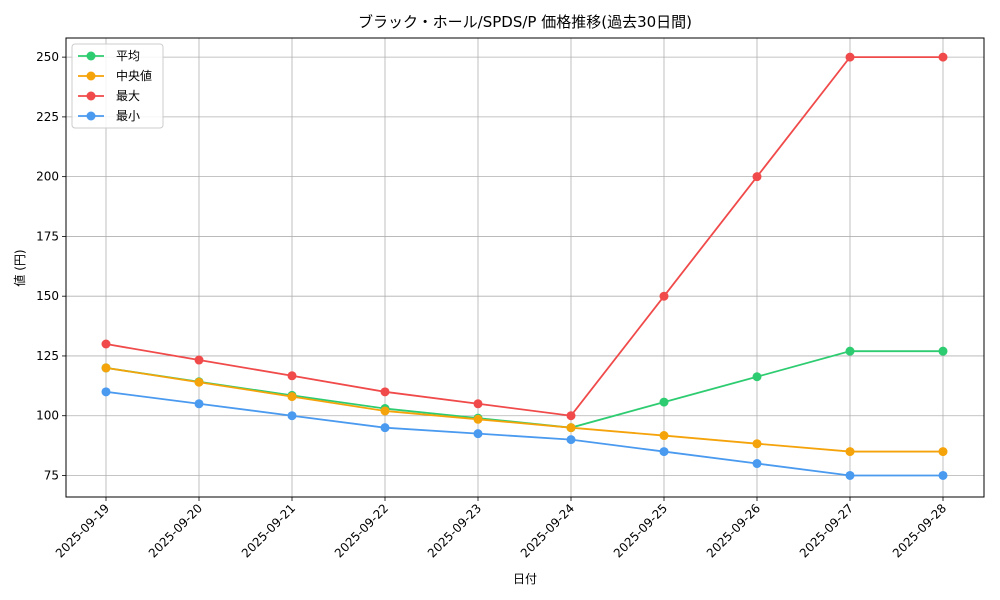 The height and width of the screenshot is (600, 1000). I want to click on y-tick-label: 75, so click(51, 475).